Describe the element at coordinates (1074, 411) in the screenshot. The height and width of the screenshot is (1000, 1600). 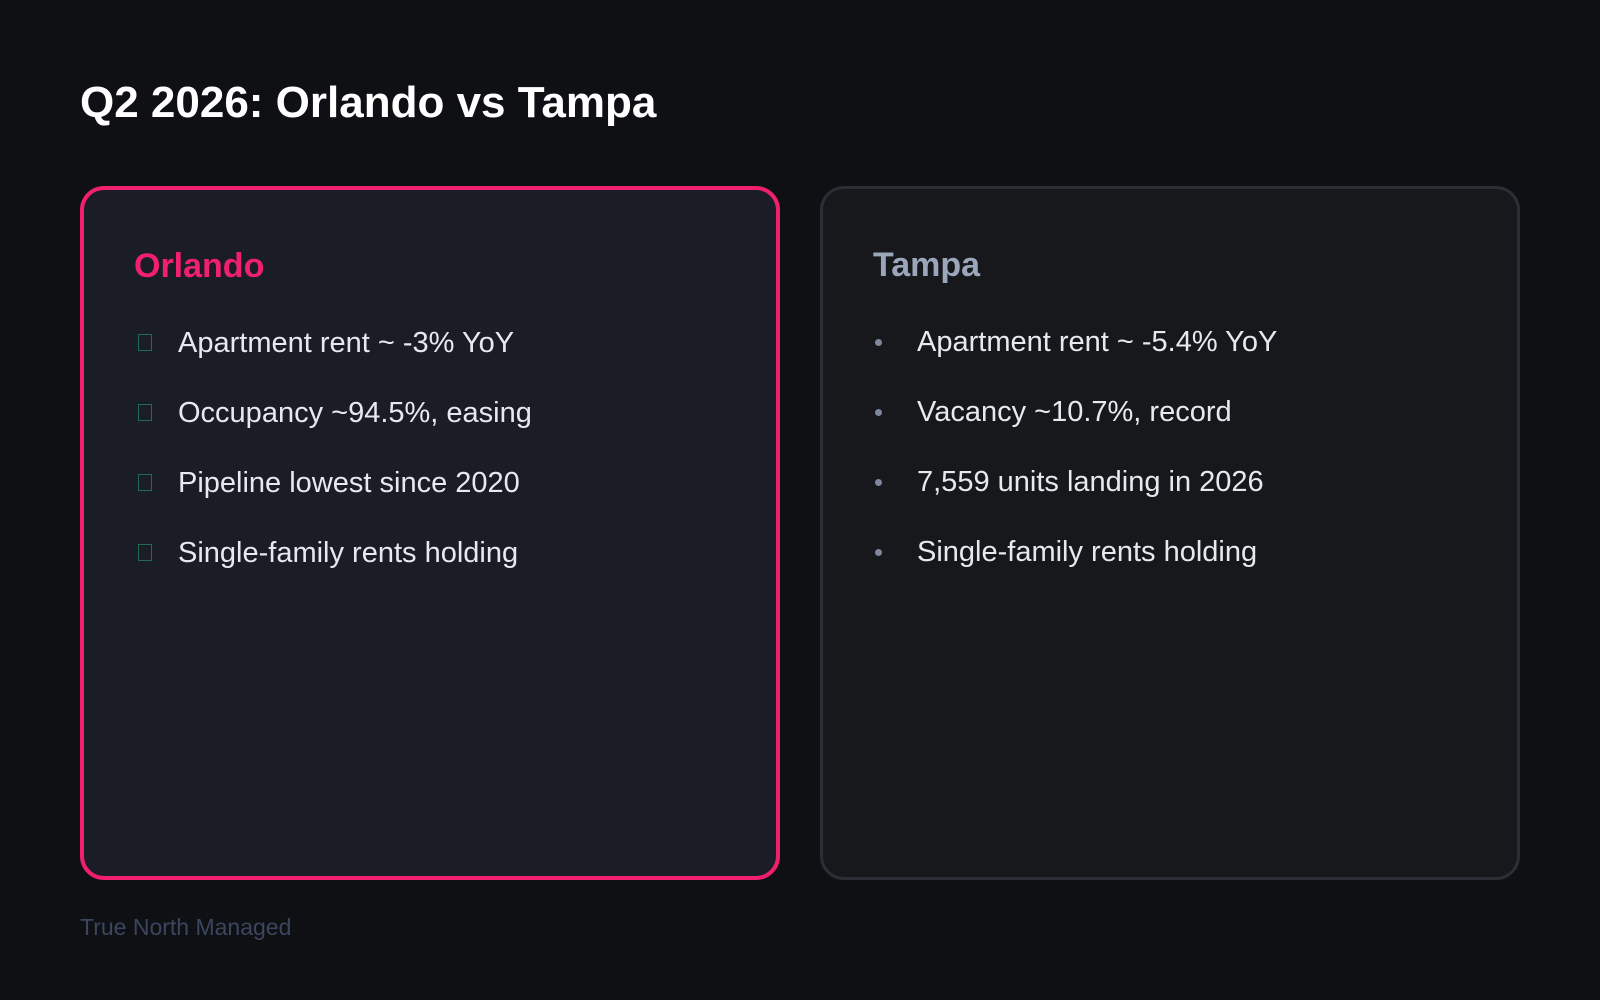
I see `bullet-text: Vacancy ~10.7%, record` at that location.